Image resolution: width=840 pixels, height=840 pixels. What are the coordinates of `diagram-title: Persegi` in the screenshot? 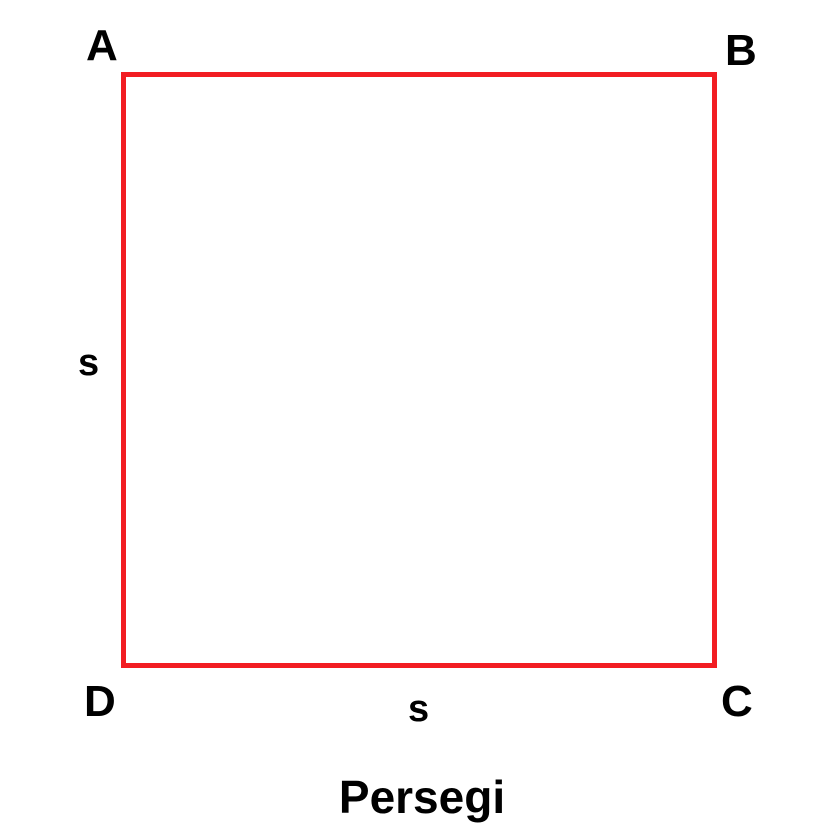 It's located at (422, 797).